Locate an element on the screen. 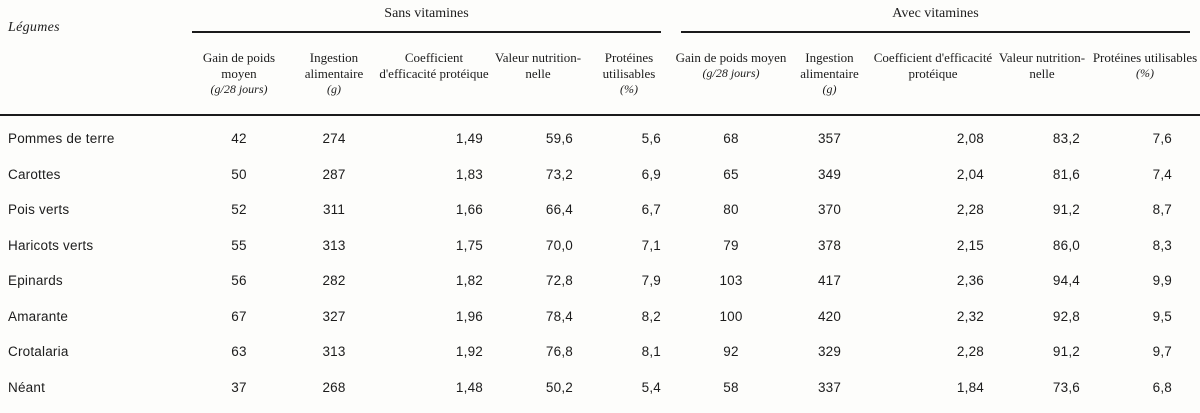  row-header-legumes: Légumes is located at coordinates (92, 58).